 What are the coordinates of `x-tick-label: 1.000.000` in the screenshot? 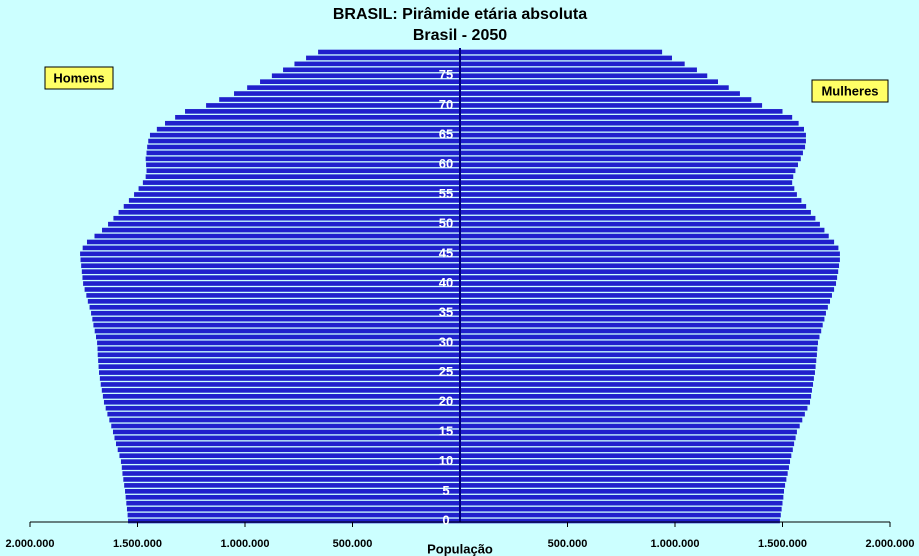 It's located at (245, 544).